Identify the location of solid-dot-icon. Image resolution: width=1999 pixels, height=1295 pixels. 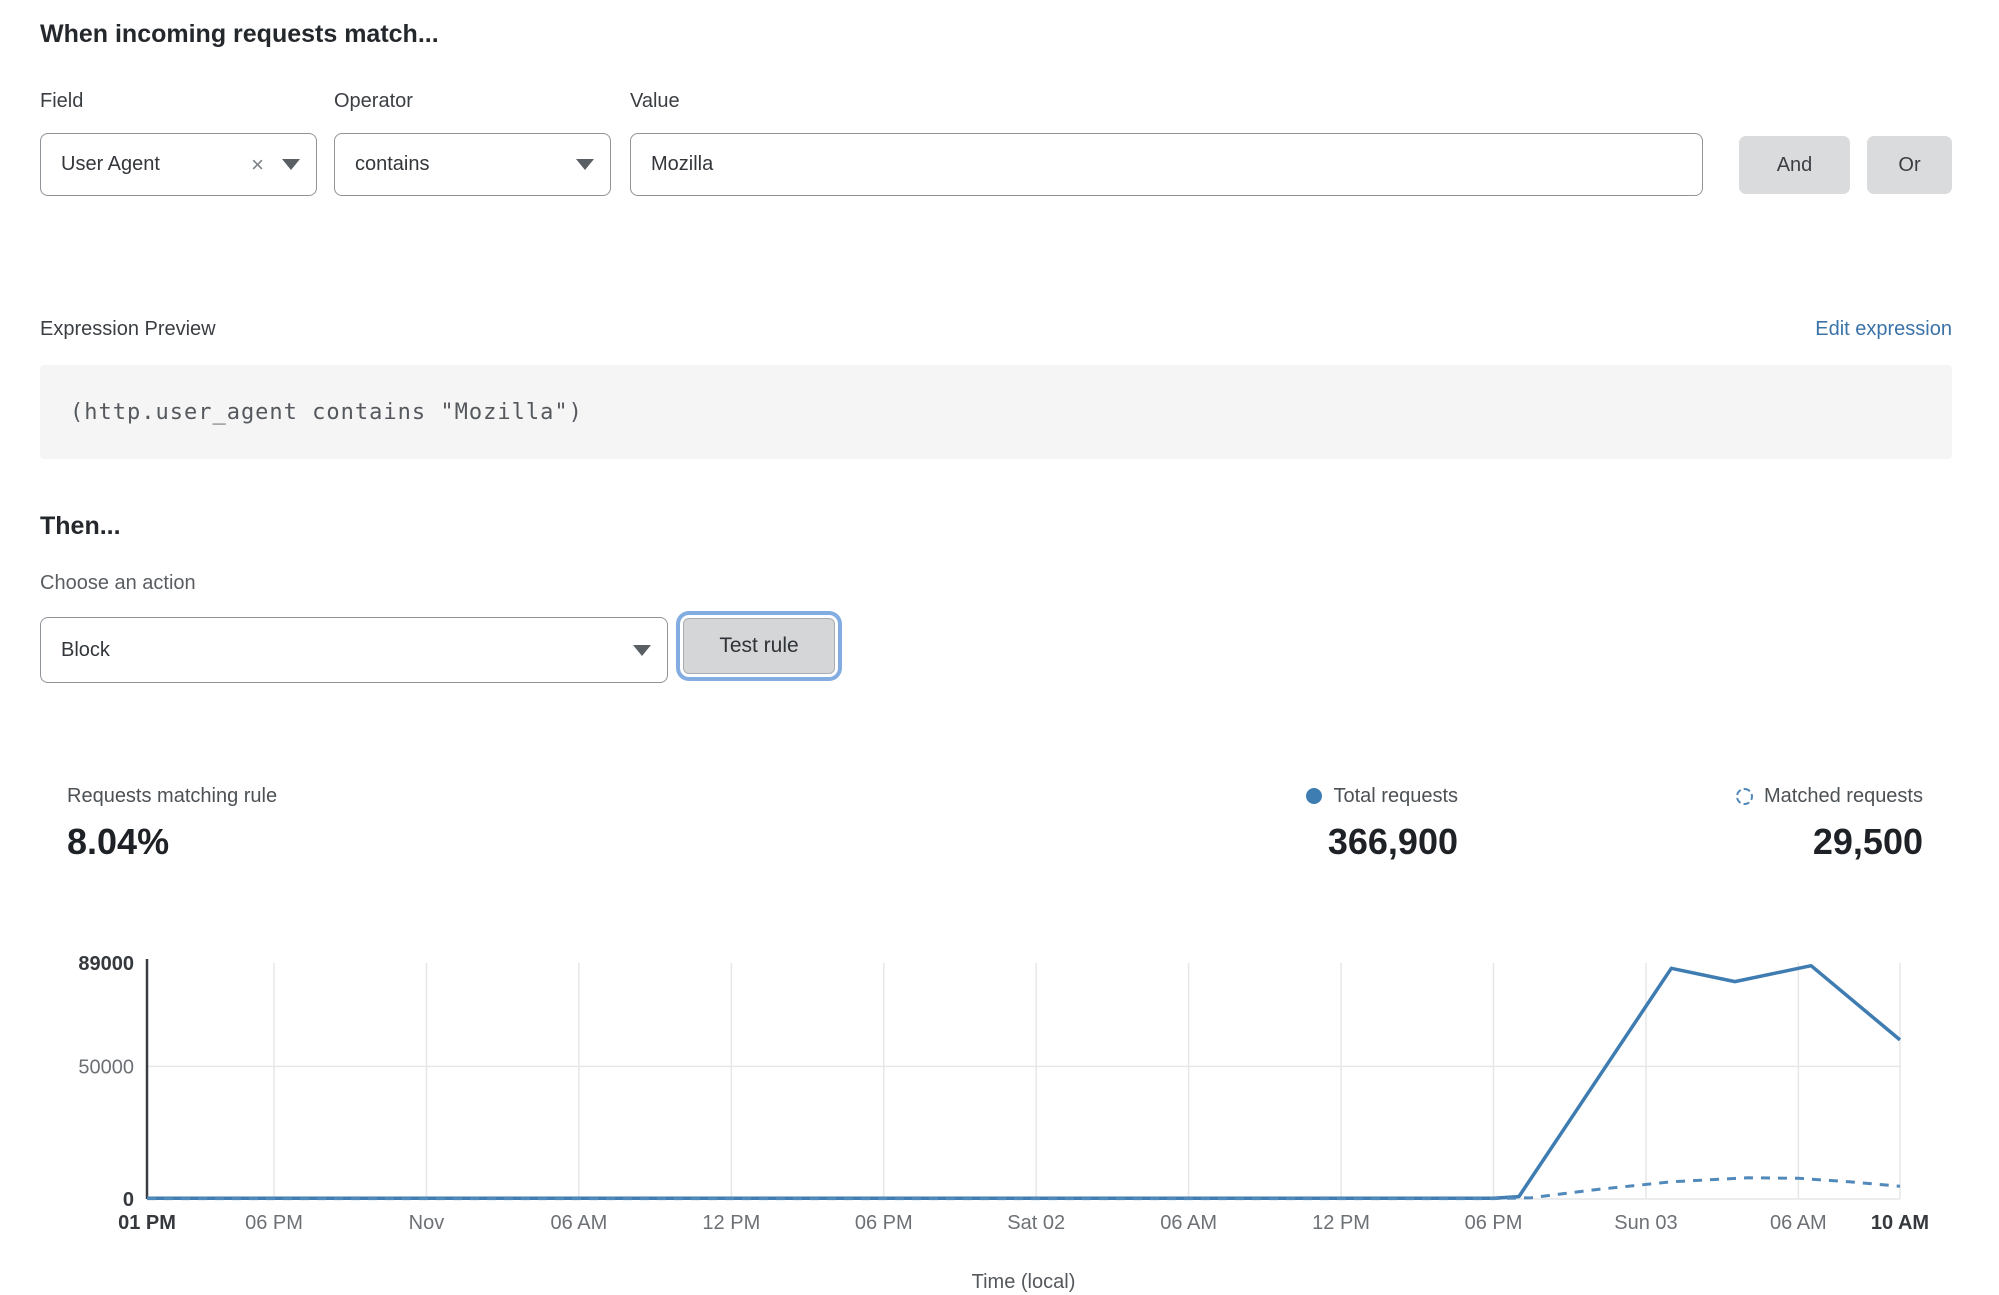
(1314, 796).